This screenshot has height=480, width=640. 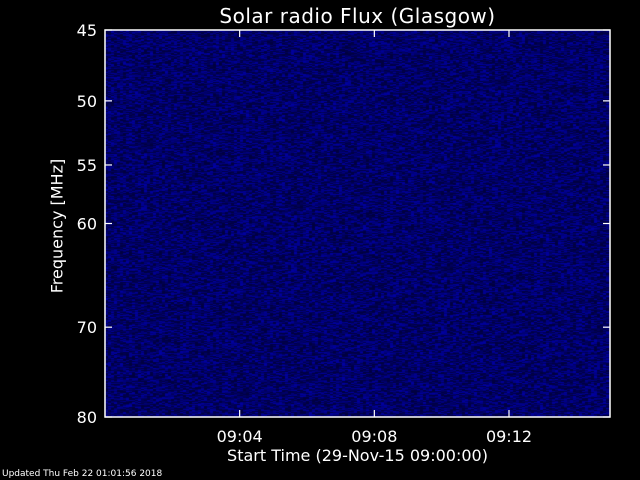 What do you see at coordinates (357, 16) in the screenshot?
I see `chart-title: Solar radio Flux (Glasgow)` at bounding box center [357, 16].